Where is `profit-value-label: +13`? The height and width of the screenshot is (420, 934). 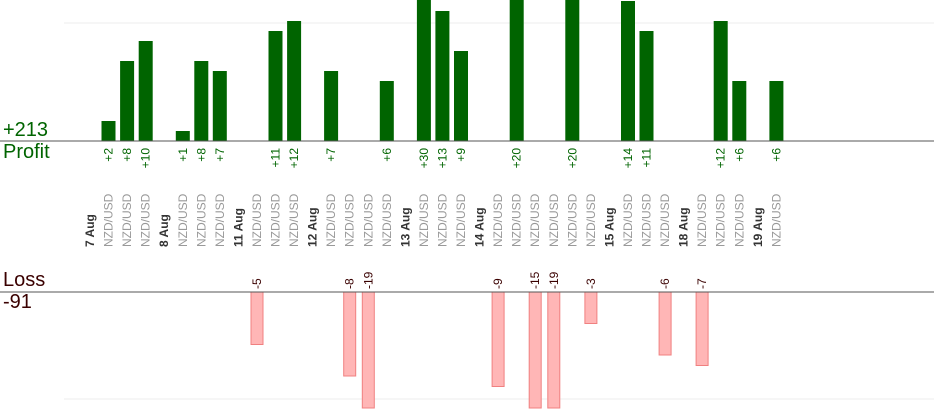 profit-value-label: +13 is located at coordinates (442, 158).